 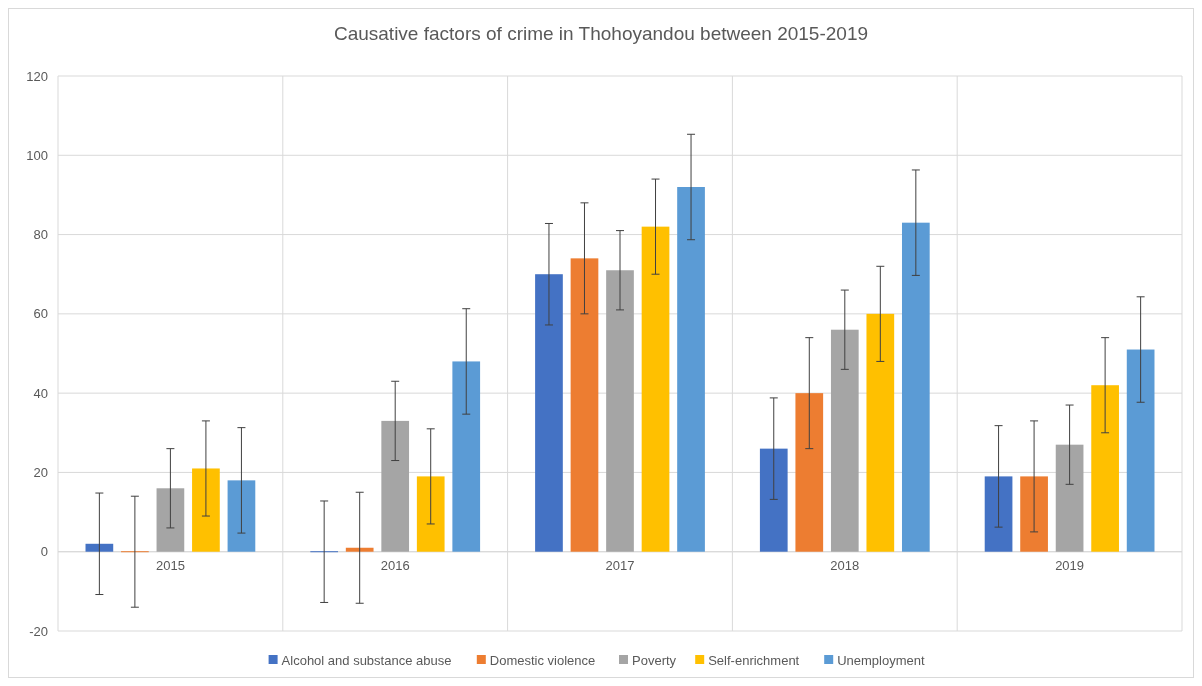 What do you see at coordinates (40, 472) in the screenshot?
I see `y-tick-label: 20` at bounding box center [40, 472].